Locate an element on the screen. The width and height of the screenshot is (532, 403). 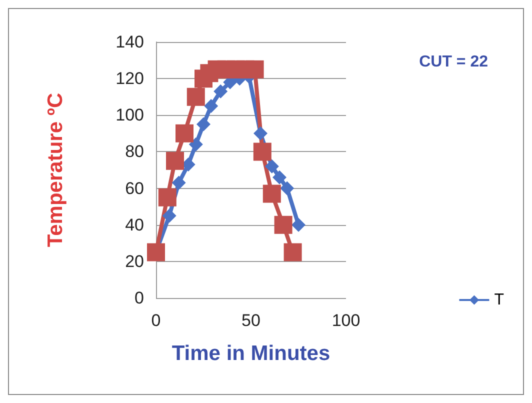
y-tick-label: 100 is located at coordinates (130, 115).